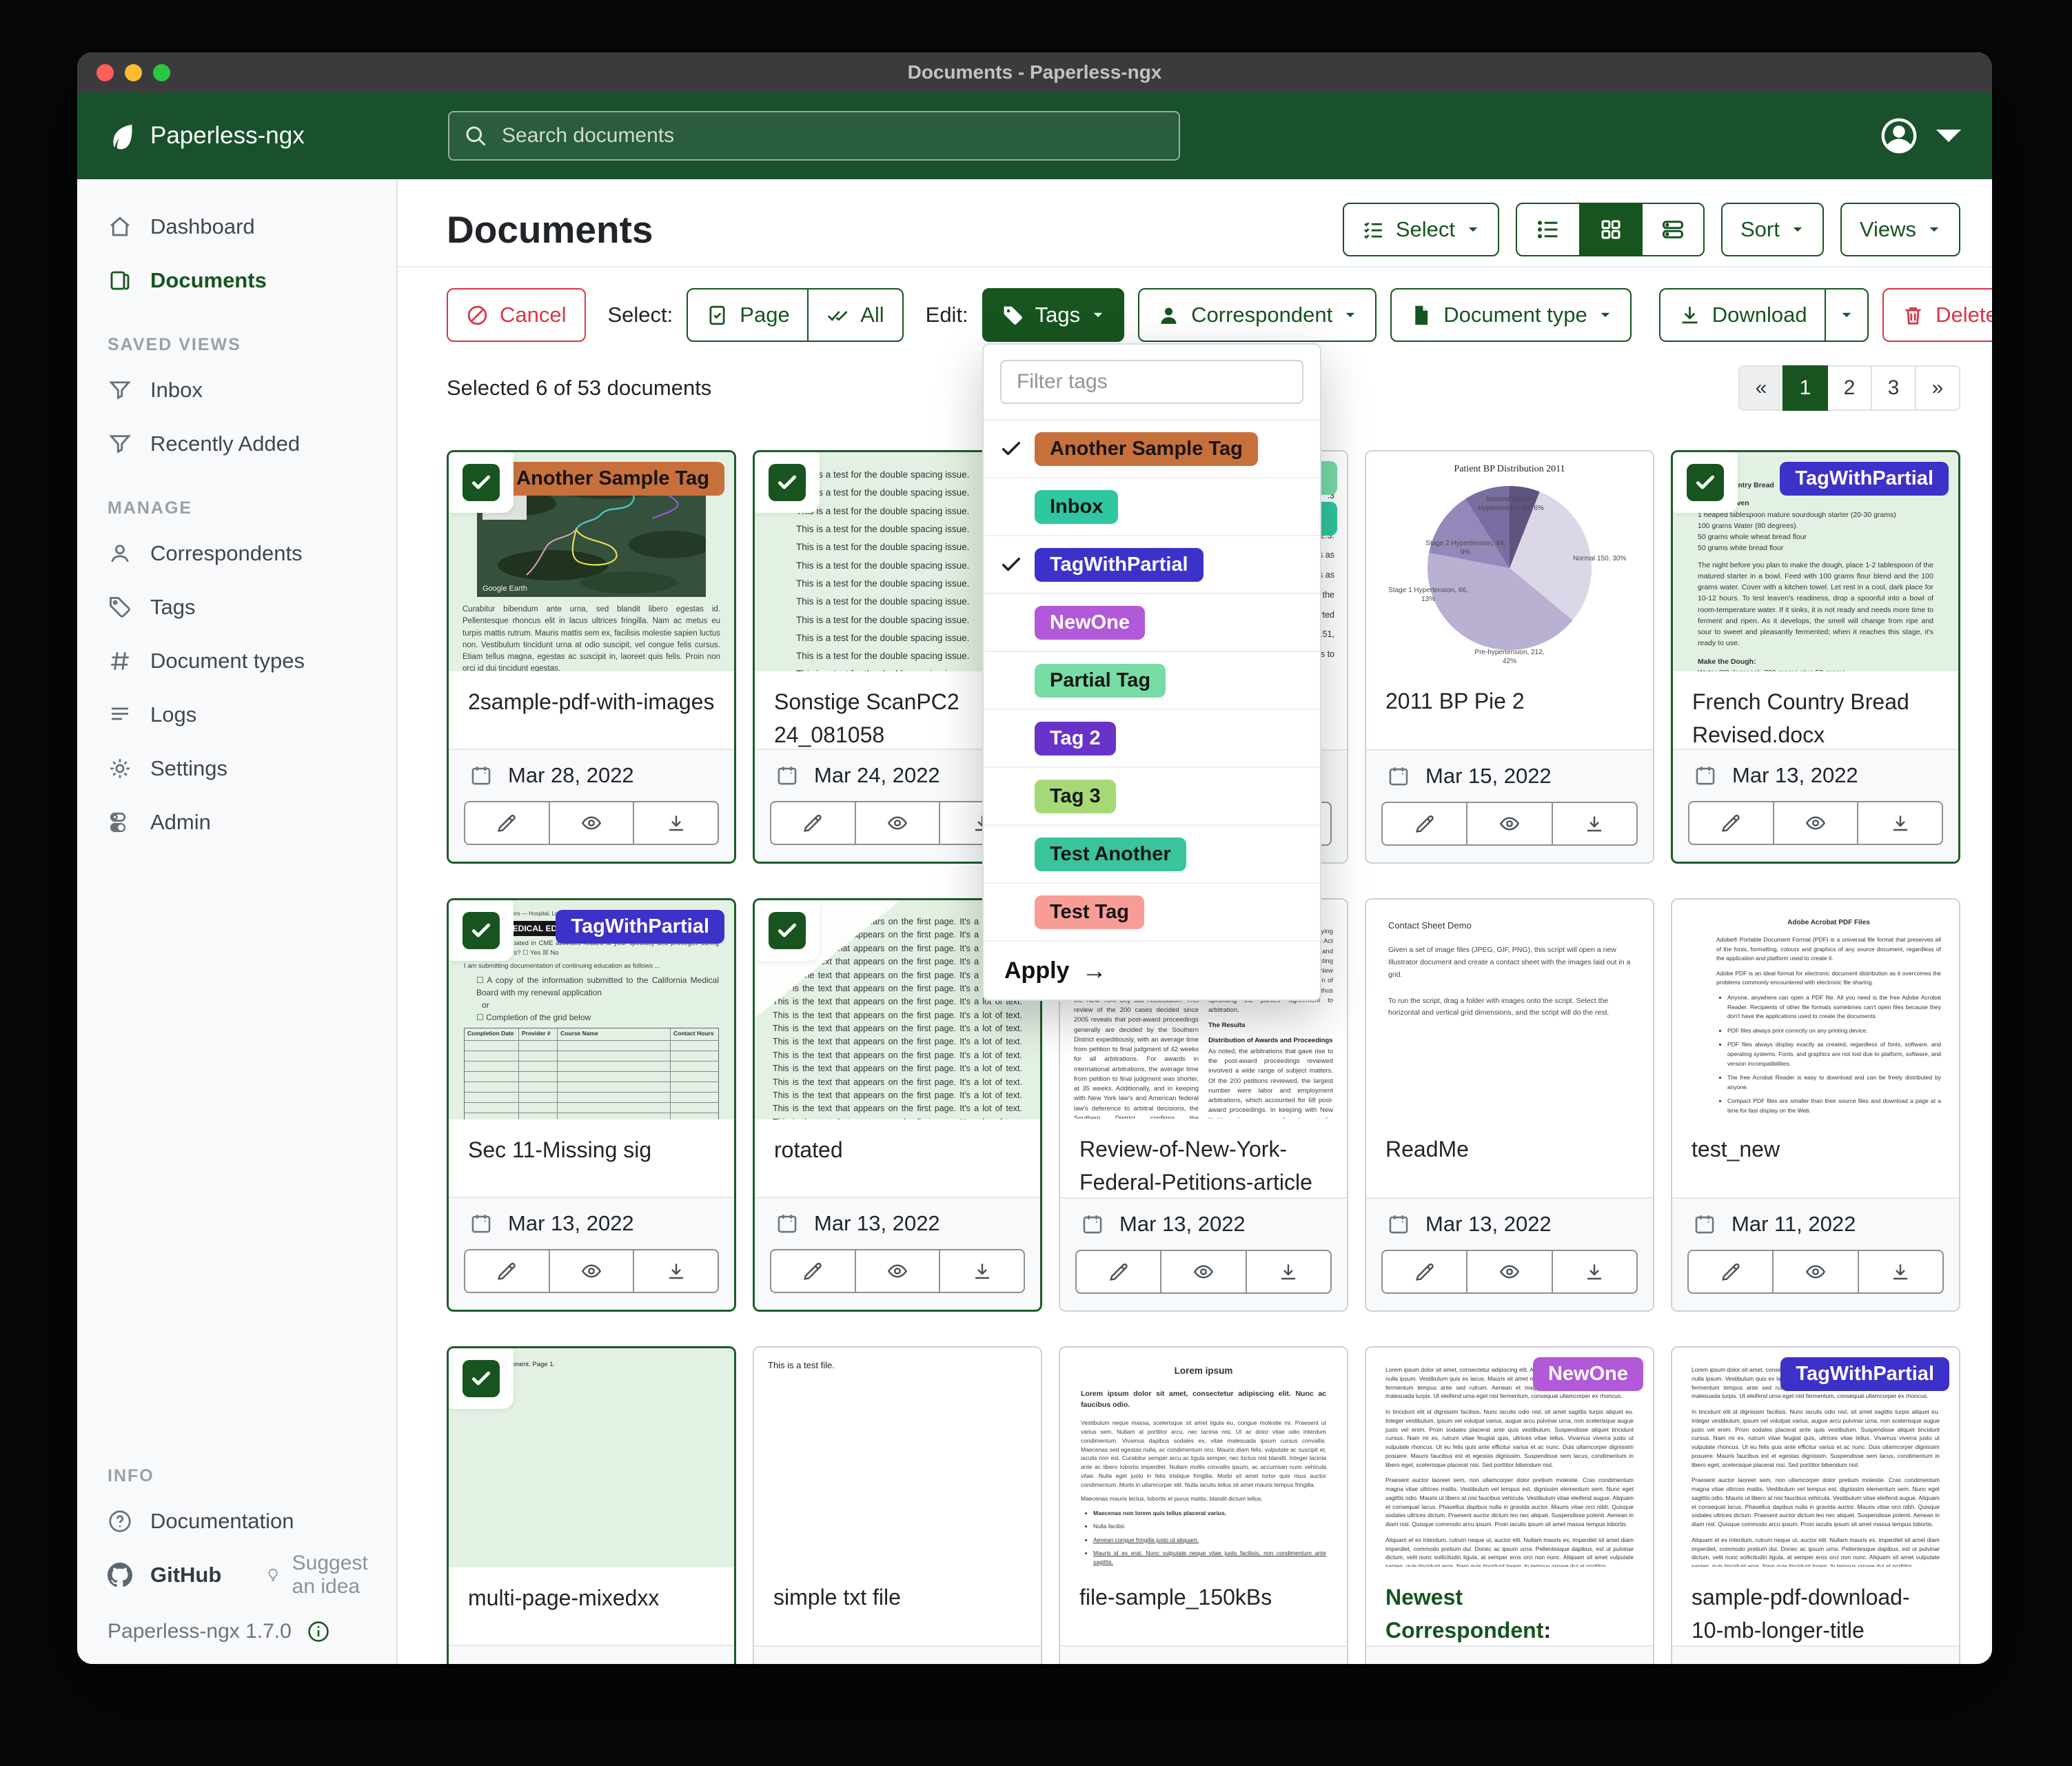  I want to click on download-options-button, so click(1847, 315).